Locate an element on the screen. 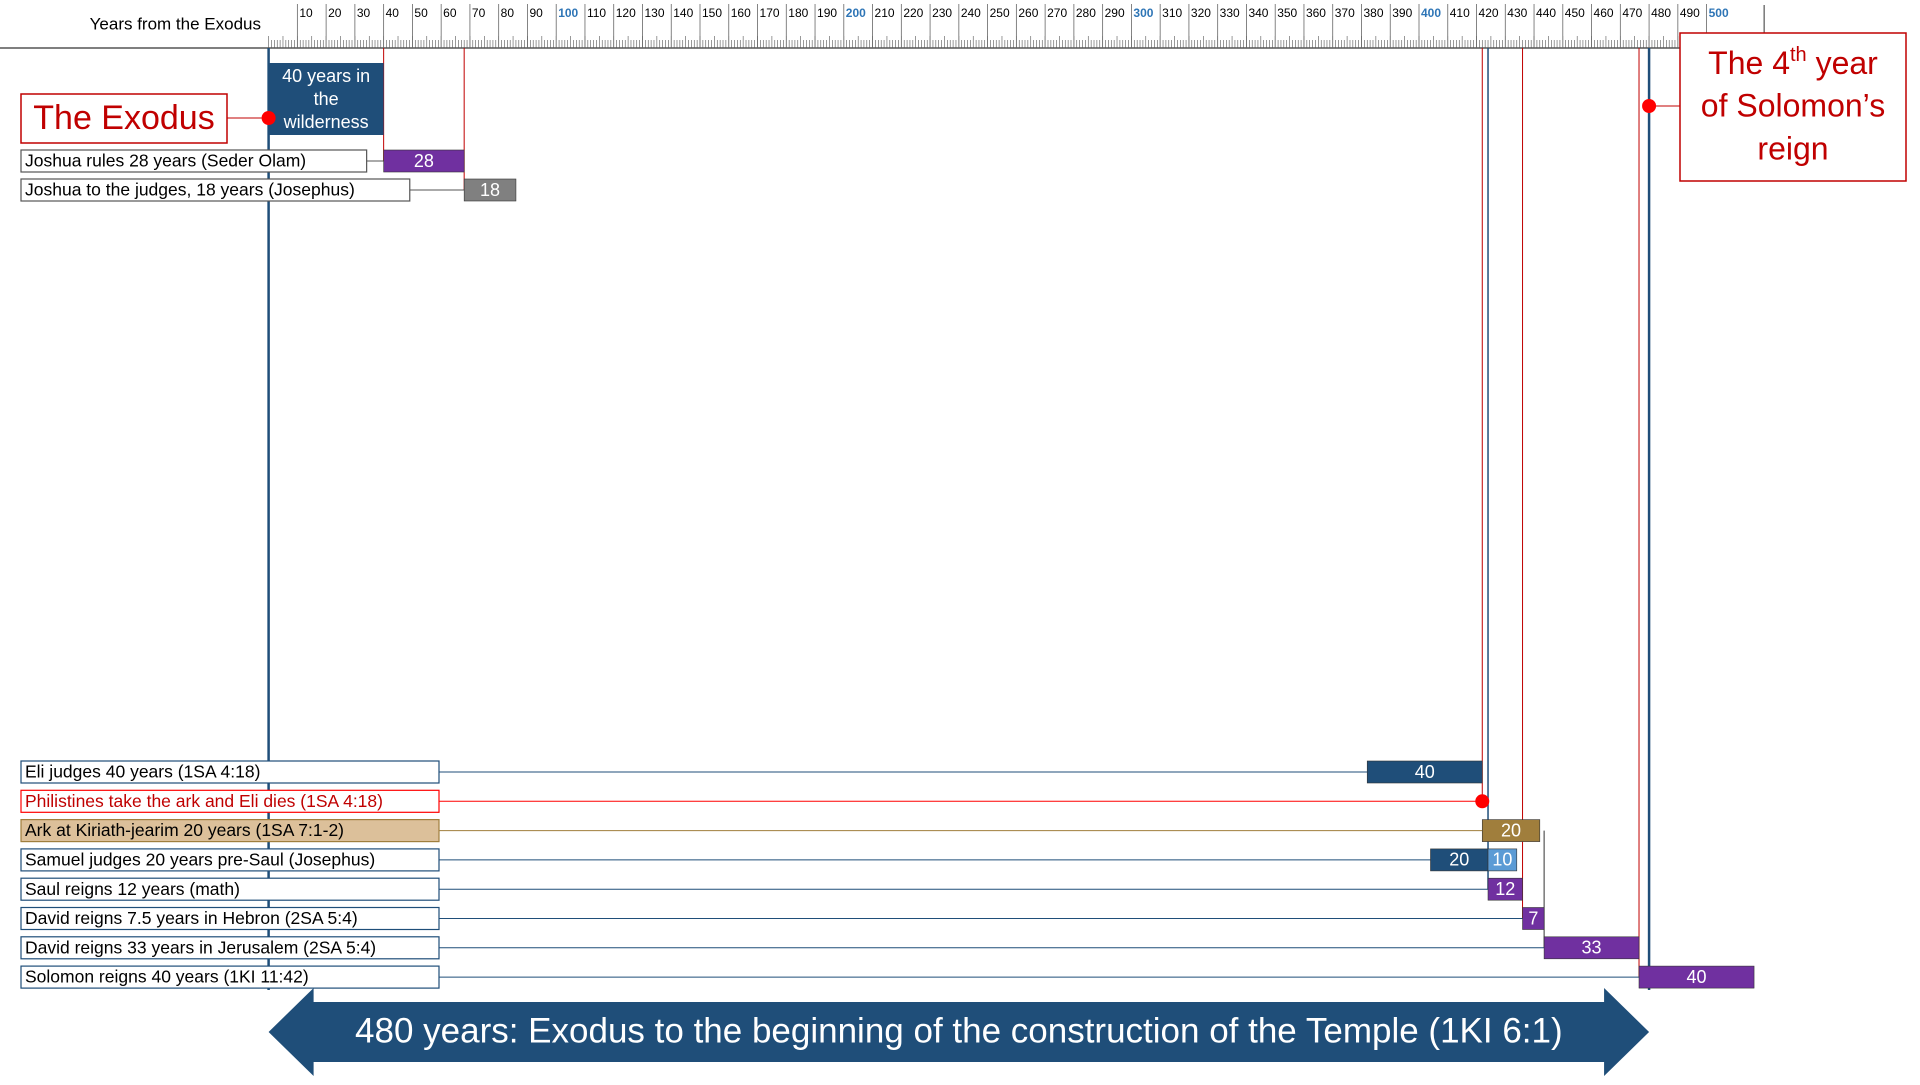 The image size is (1920, 1085). x-tick-label: 20 is located at coordinates (335, 13).